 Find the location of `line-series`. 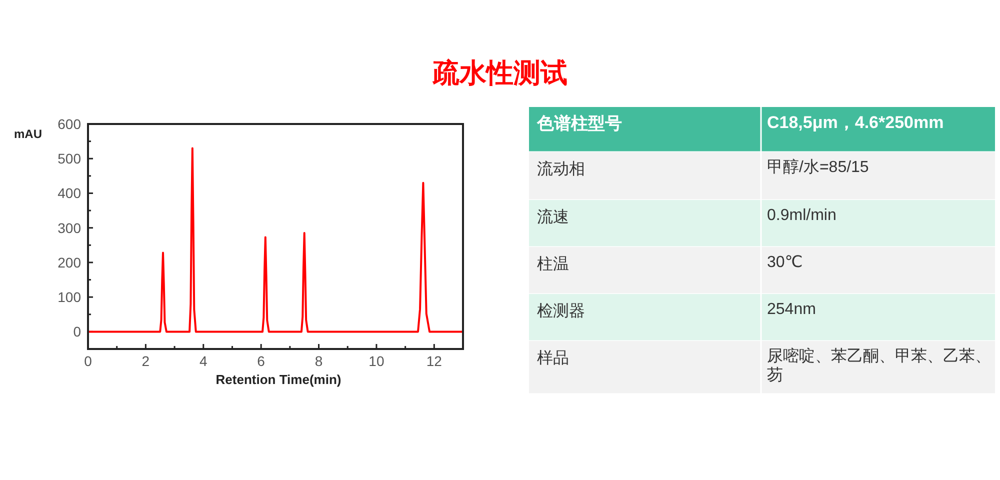

line-series is located at coordinates (275, 240).